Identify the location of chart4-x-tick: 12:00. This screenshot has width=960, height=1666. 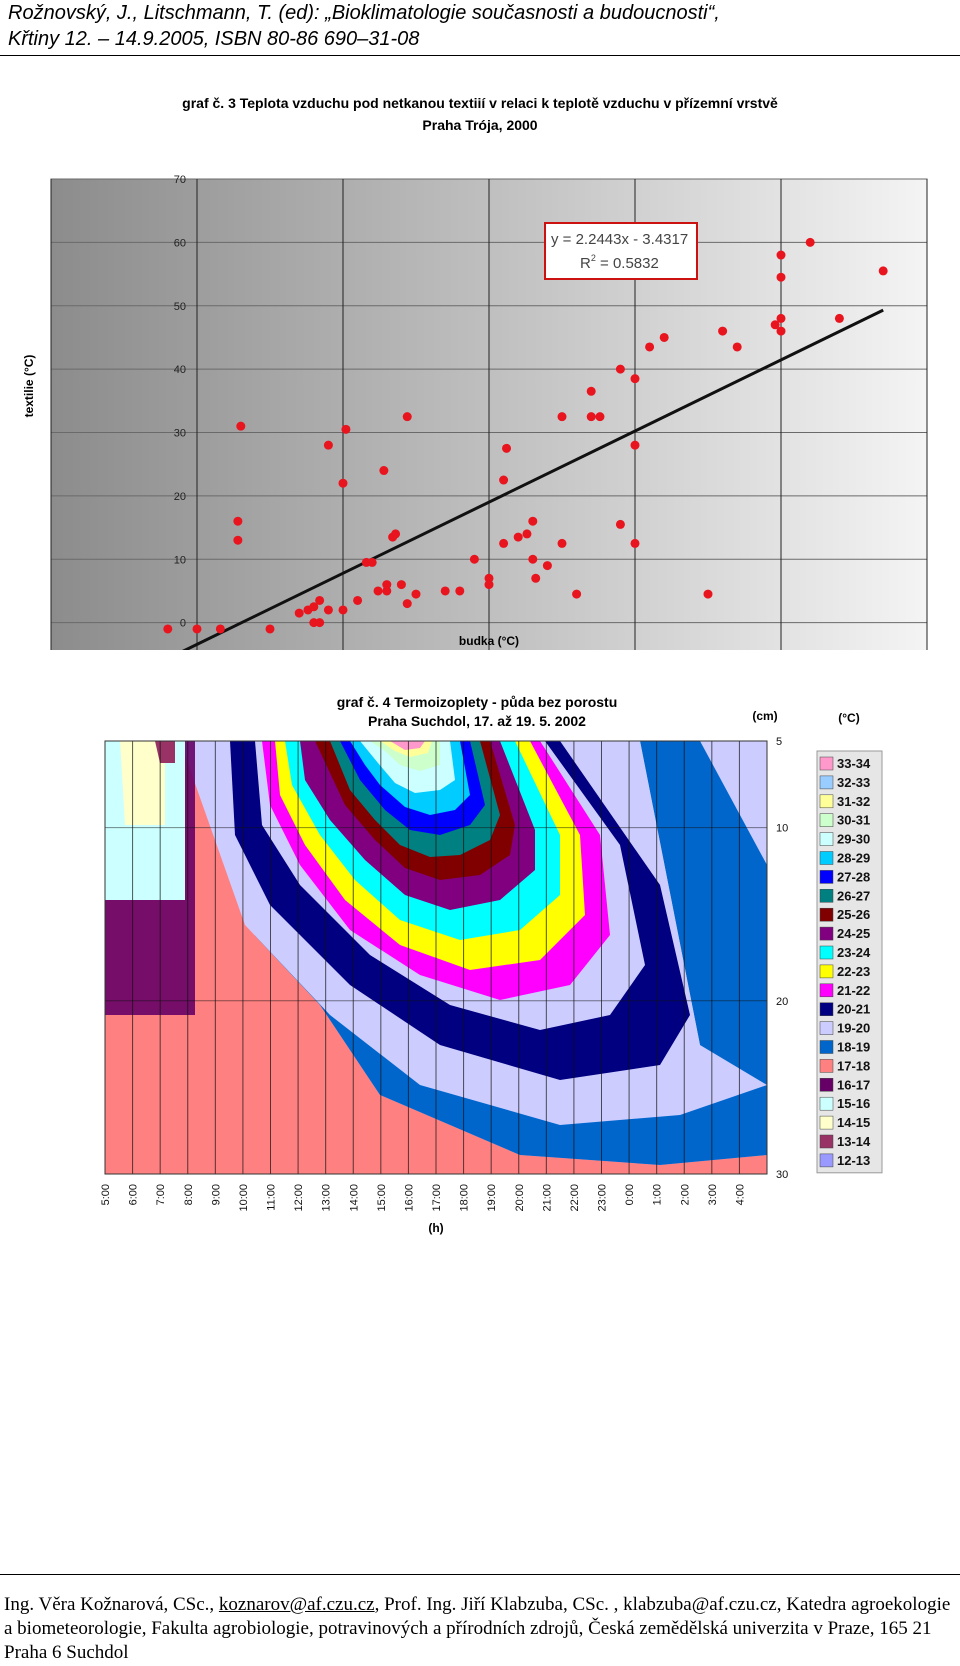
(299, 1198).